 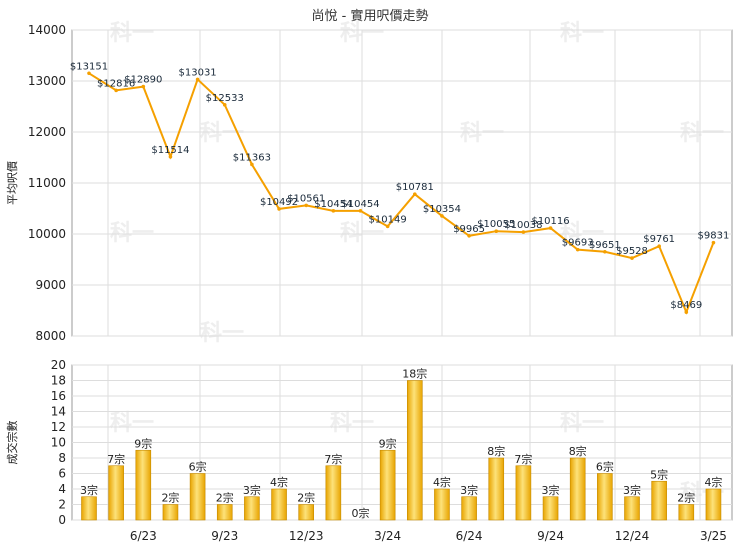 What do you see at coordinates (550, 221) in the screenshot?
I see `price-point-label: $10116` at bounding box center [550, 221].